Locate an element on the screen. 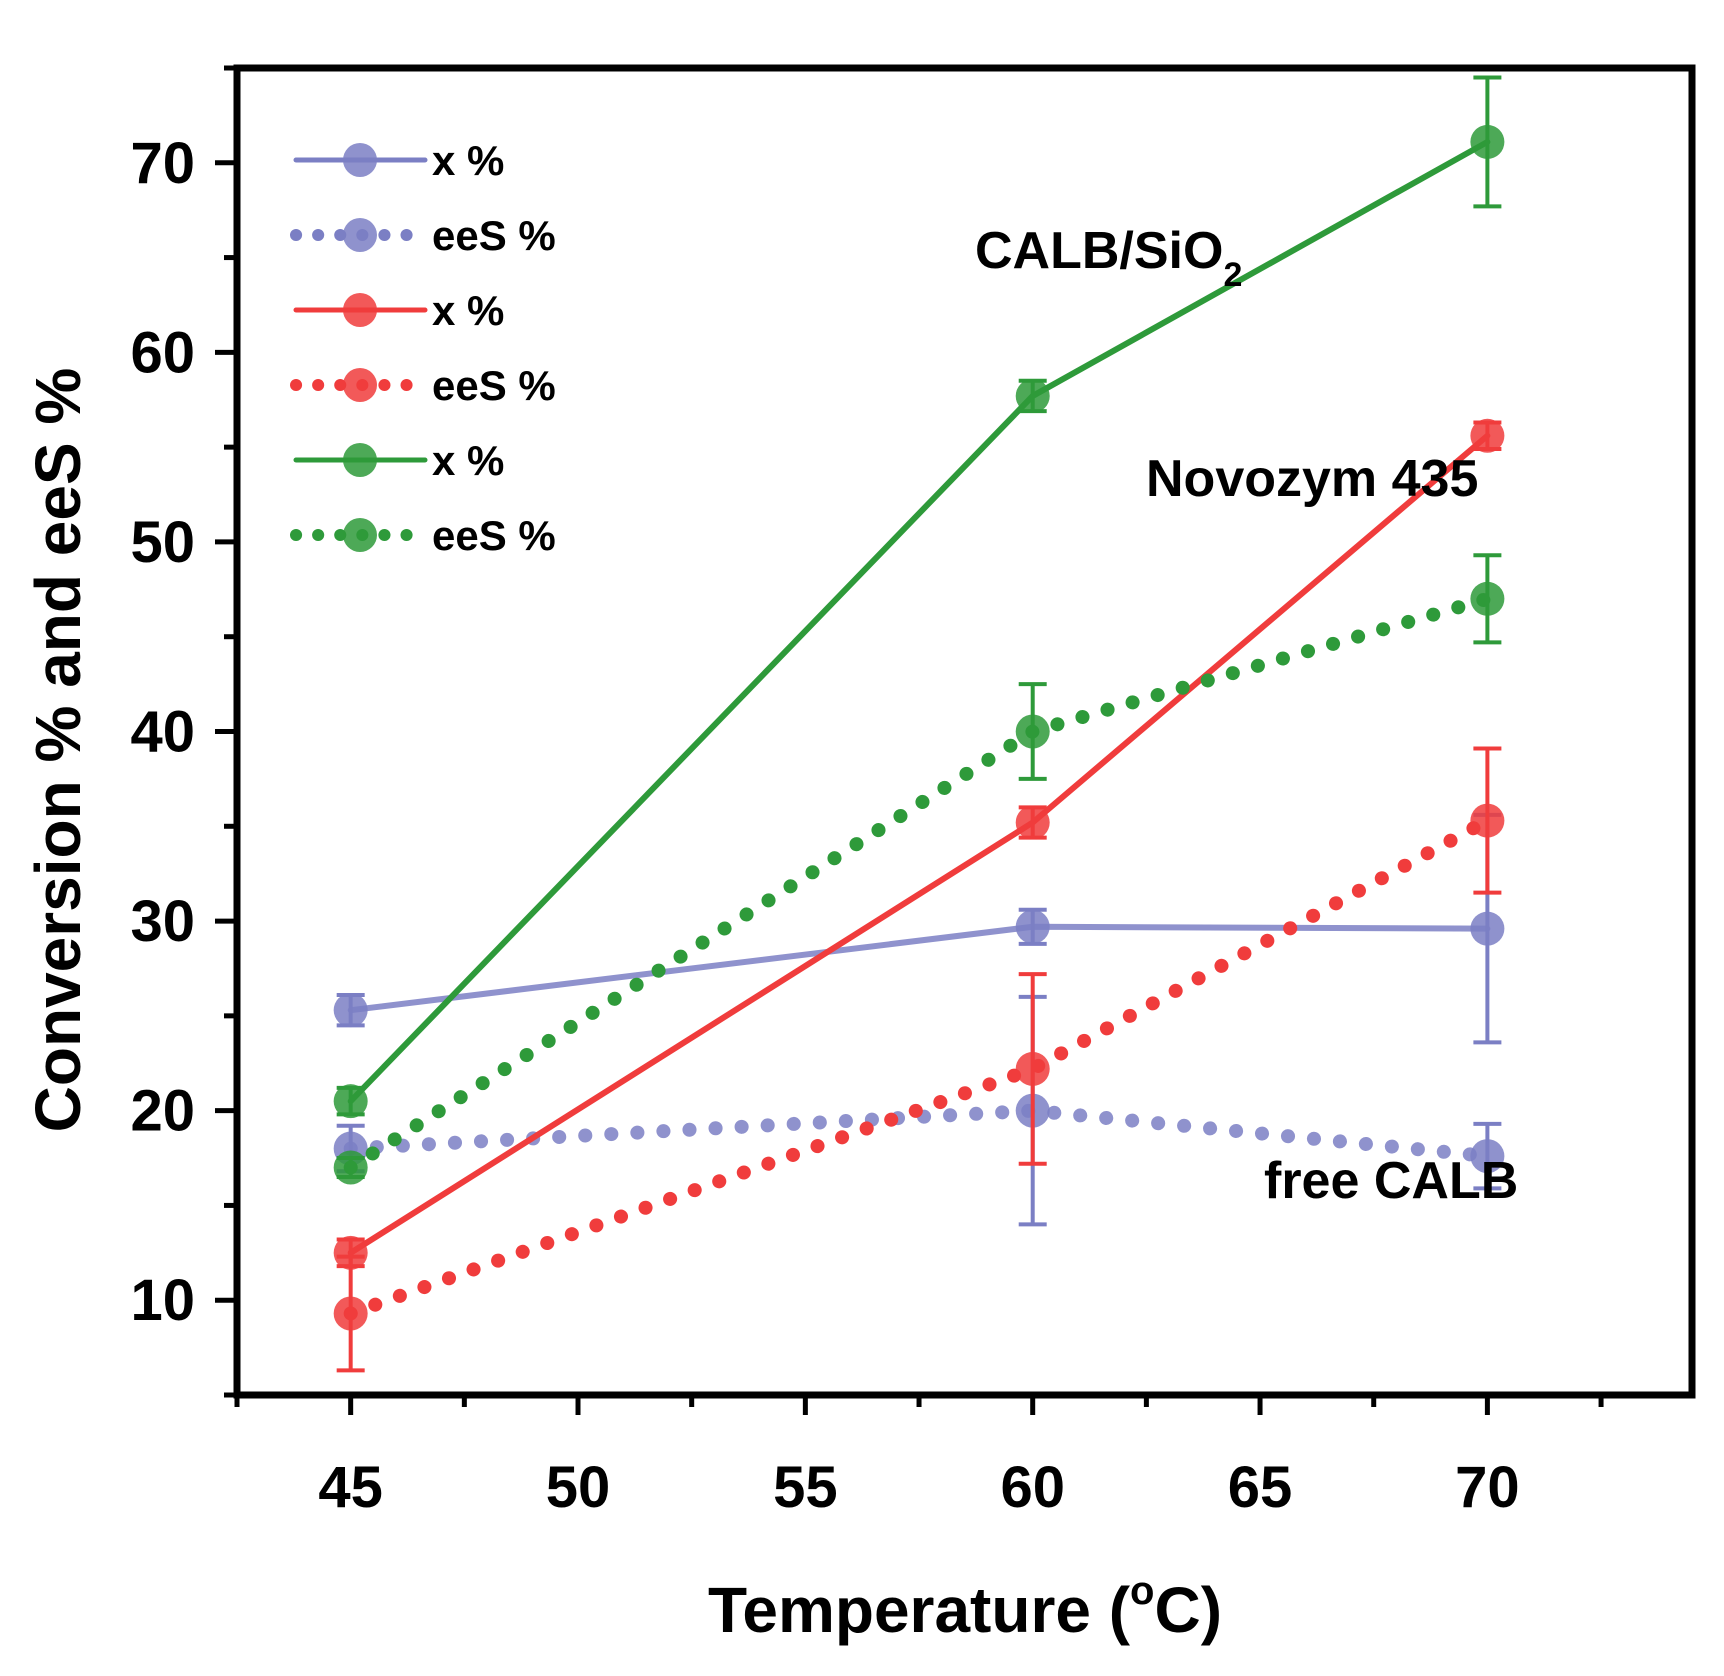 This screenshot has height=1676, width=1724. annotation-novozym: Novozym 435 is located at coordinates (1312, 479).